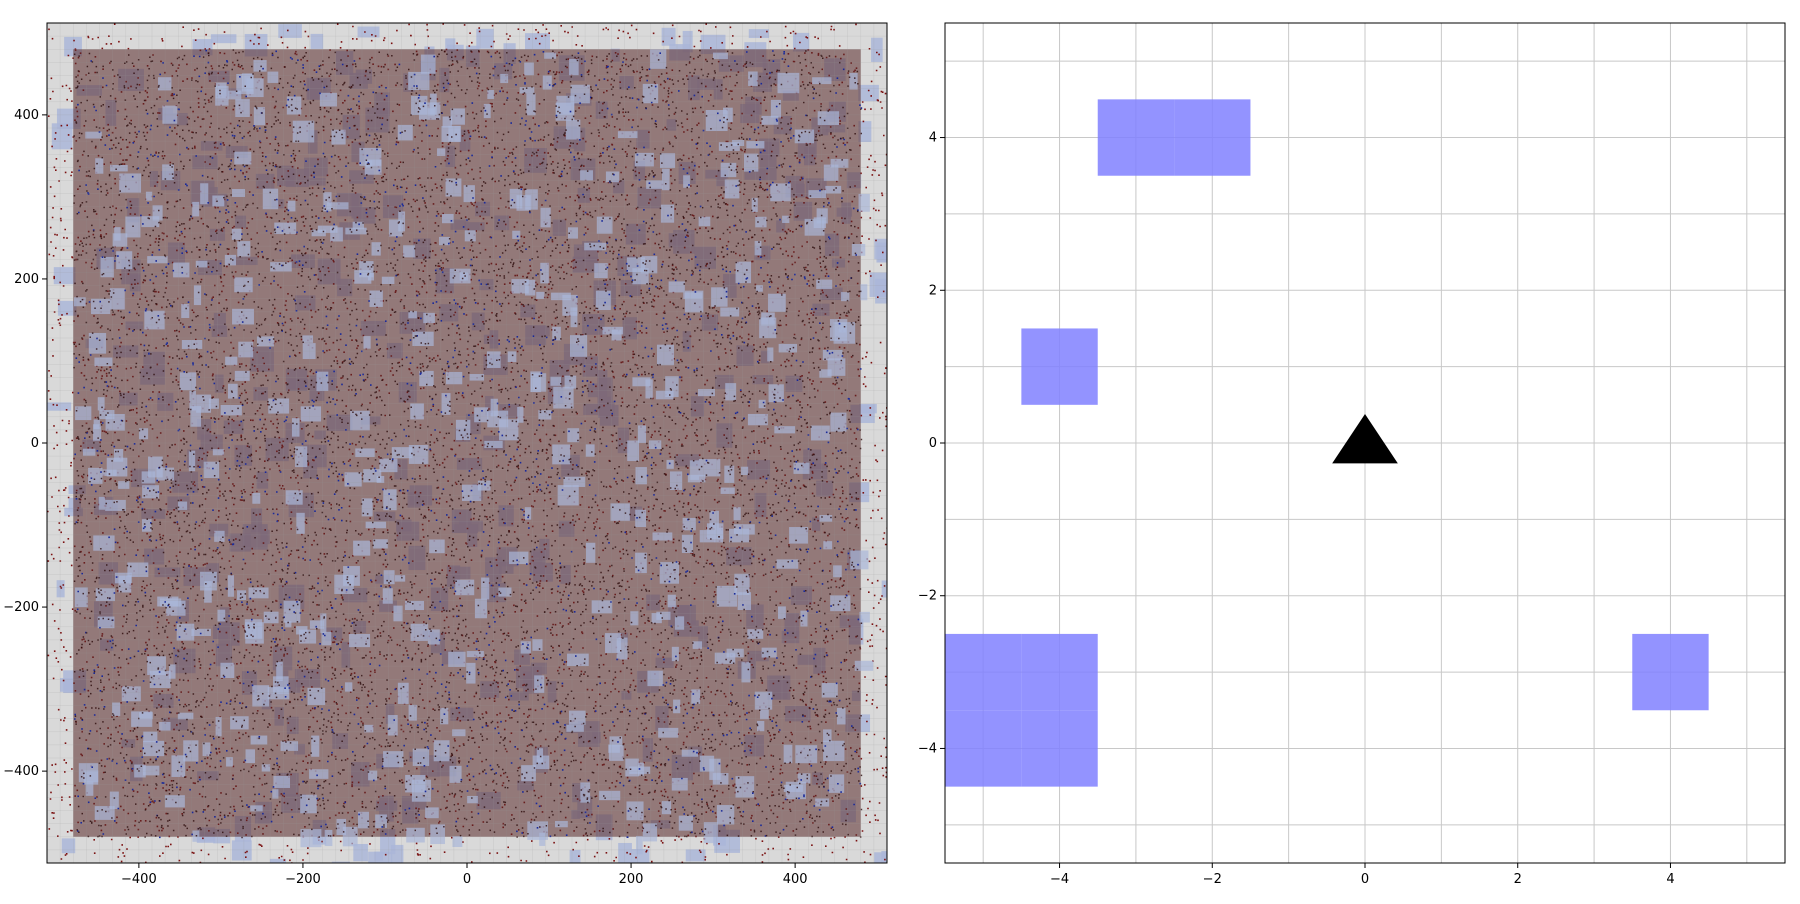 The width and height of the screenshot is (1800, 904). Describe the element at coordinates (26, 115) in the screenshot. I see `y-tick-label: 400` at that location.